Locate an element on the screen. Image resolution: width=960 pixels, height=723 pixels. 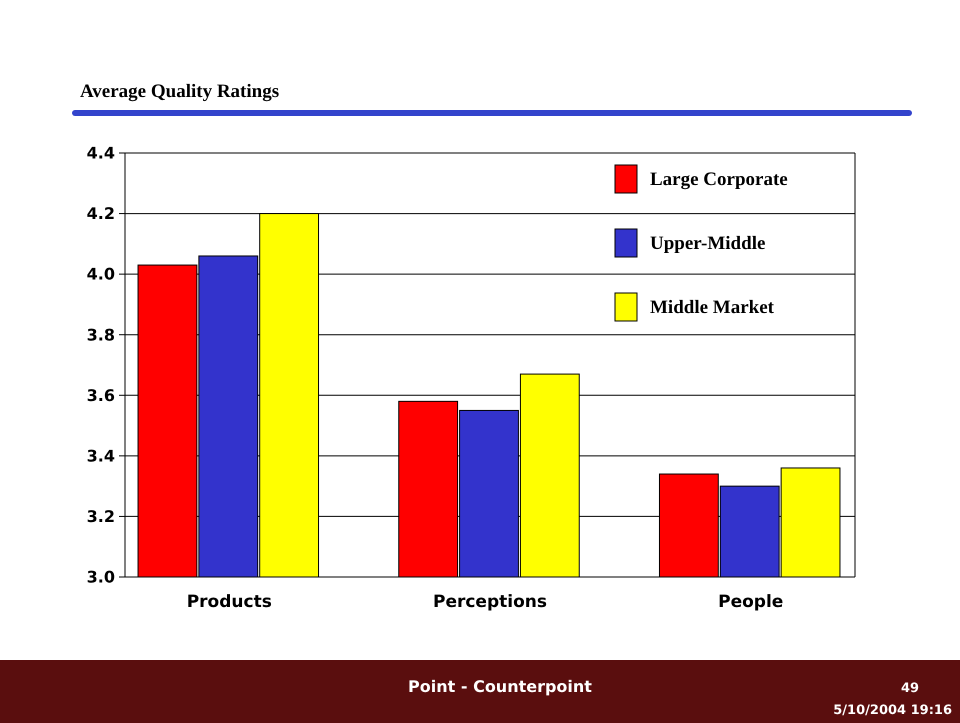
chart-title: Average Quality Ratings is located at coordinates (180, 91).